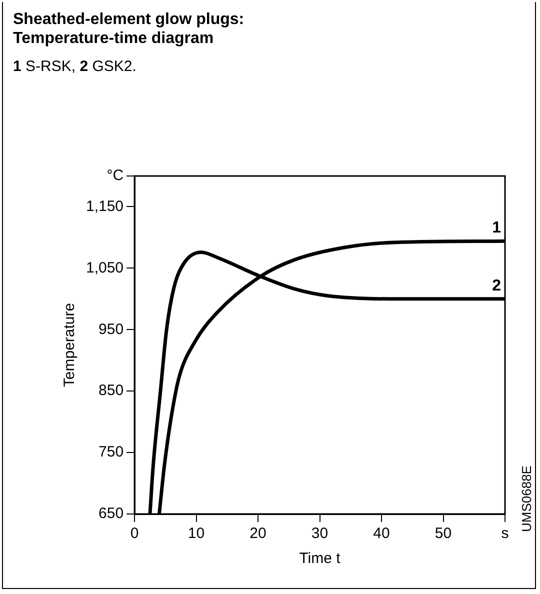 This screenshot has height=594, width=540. I want to click on y-axis-title: Temperature, so click(69, 345).